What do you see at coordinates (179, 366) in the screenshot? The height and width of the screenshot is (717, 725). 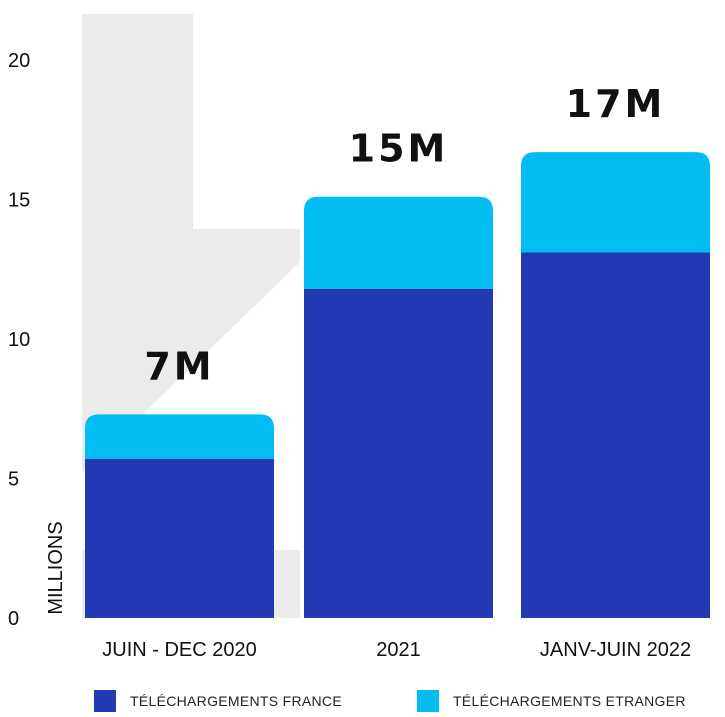 I see `bar-total-label: 7M` at bounding box center [179, 366].